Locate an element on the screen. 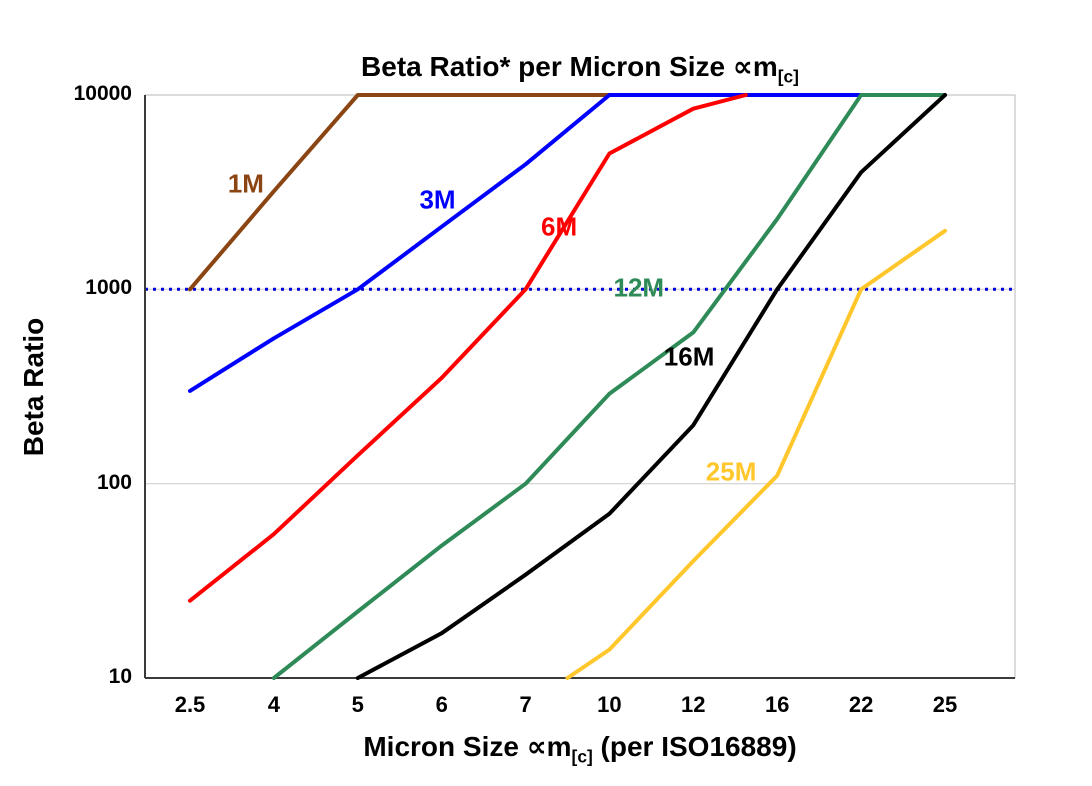  series-label-16M: 16M is located at coordinates (689, 356).